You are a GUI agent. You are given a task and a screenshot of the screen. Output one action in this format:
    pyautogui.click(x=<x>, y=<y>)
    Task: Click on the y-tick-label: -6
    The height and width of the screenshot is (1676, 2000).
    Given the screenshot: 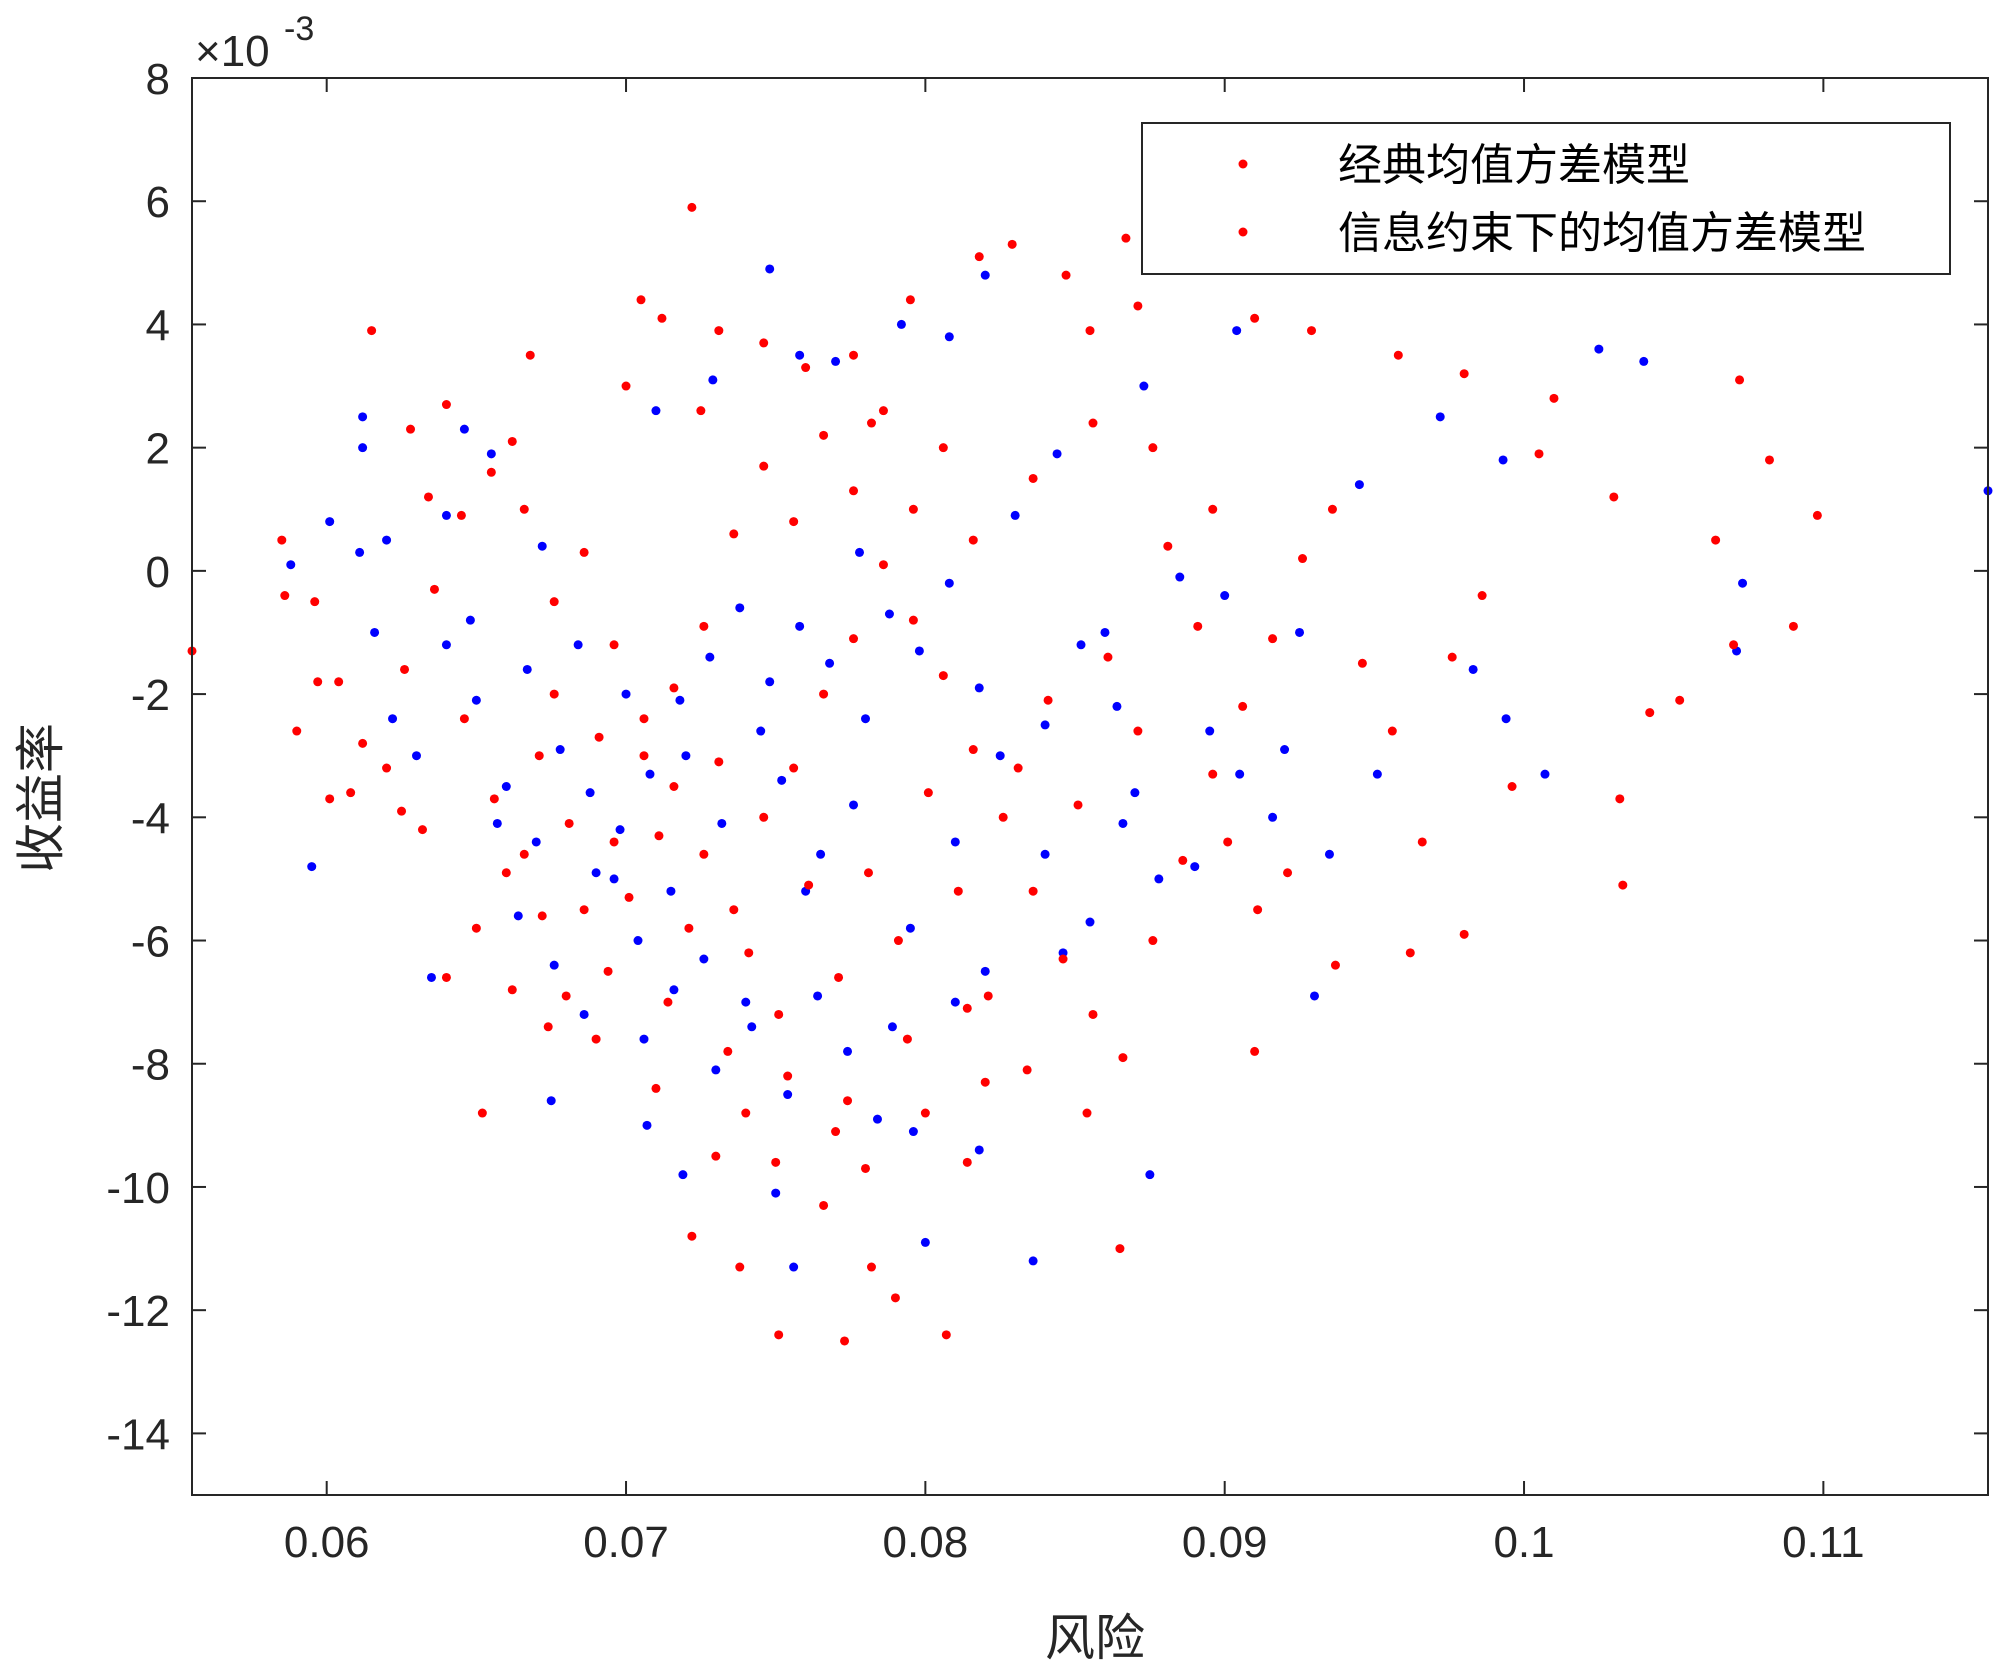 What is the action you would take?
    pyautogui.click(x=150, y=942)
    